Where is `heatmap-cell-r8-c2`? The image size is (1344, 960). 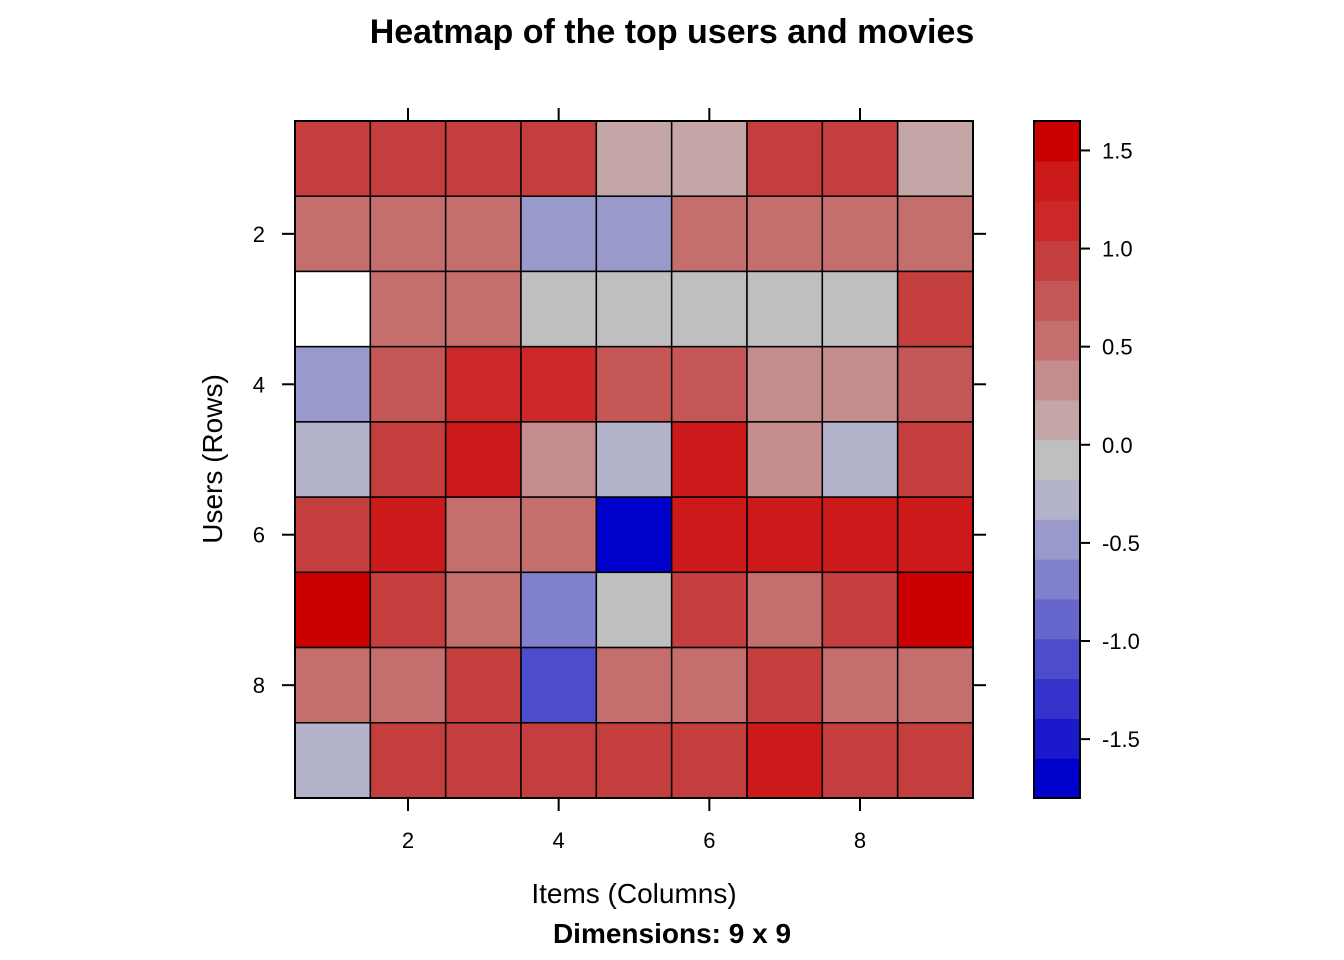 heatmap-cell-r8-c2 is located at coordinates (408, 685).